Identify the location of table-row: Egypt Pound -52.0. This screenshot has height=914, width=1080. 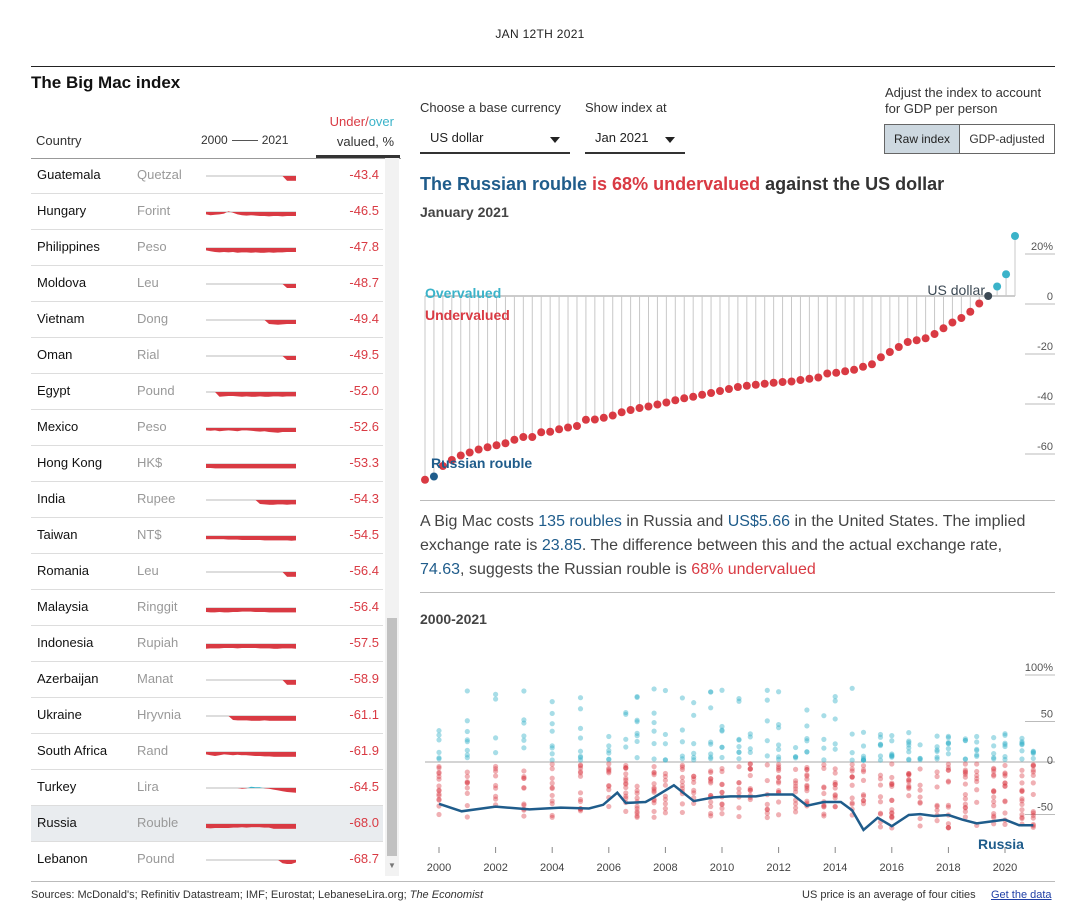
(207, 392).